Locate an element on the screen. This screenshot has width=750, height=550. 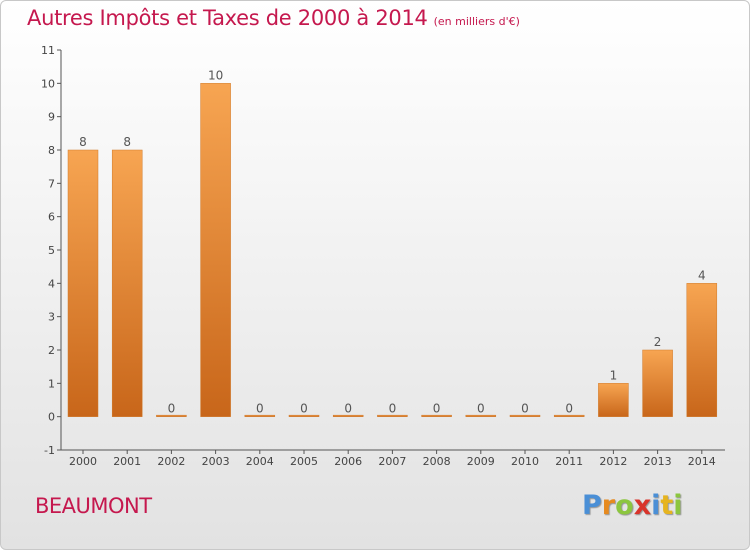
y-tick-label: 3 is located at coordinates (51, 317).